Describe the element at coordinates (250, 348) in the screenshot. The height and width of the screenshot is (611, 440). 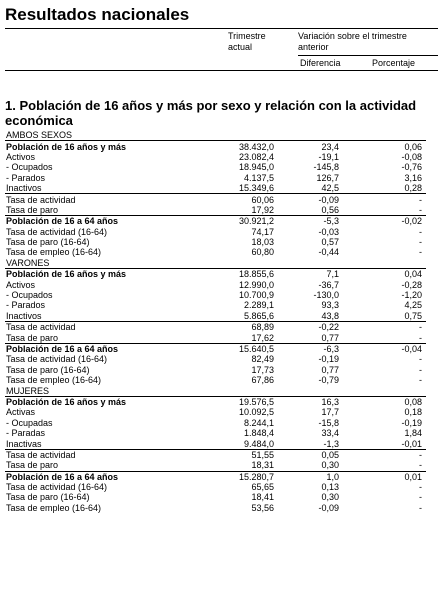
I see `row-current-value: 15.640,5` at that location.